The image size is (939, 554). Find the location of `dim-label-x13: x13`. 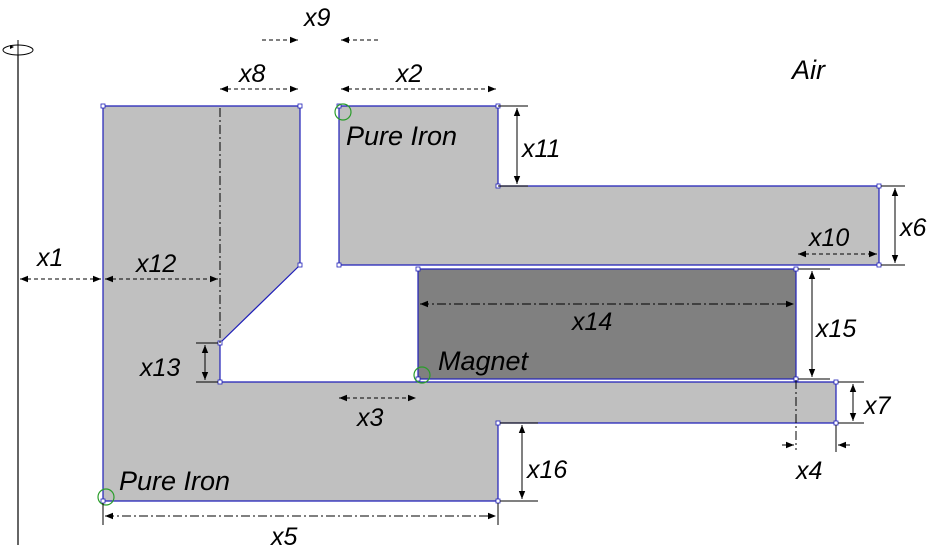

dim-label-x13: x13 is located at coordinates (159, 368).